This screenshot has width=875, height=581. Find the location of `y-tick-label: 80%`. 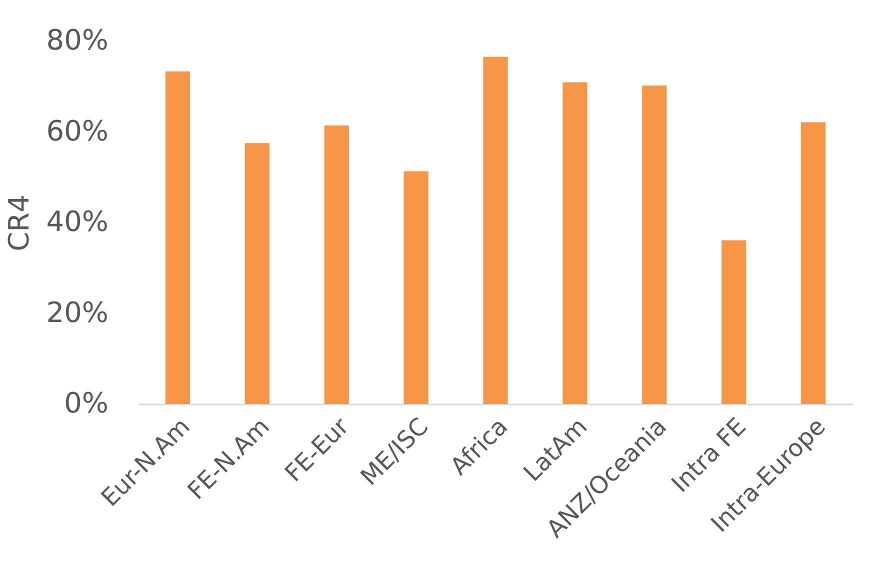

y-tick-label: 80% is located at coordinates (77, 40).